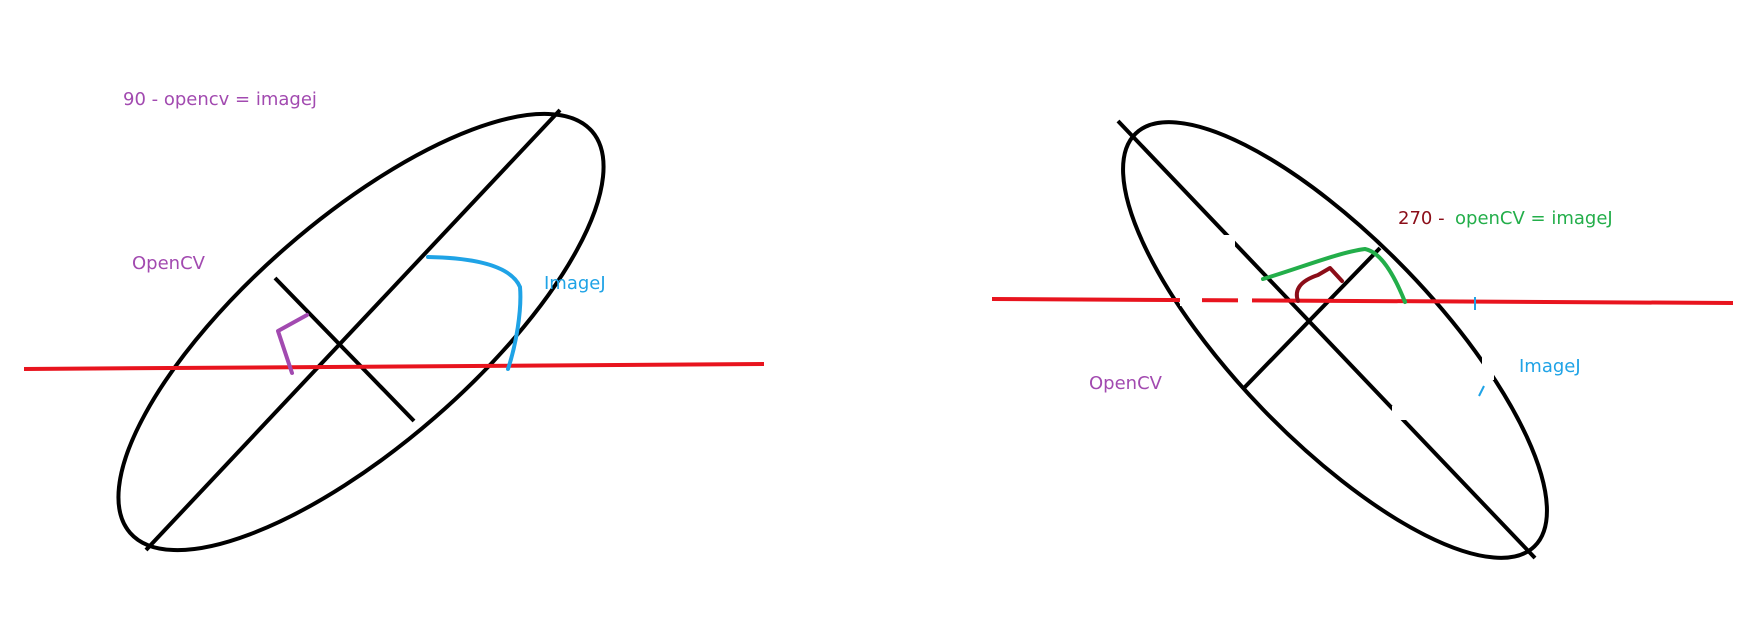  What do you see at coordinates (1165, 107) in the screenshot?
I see `right-ellipse-top-clip` at bounding box center [1165, 107].